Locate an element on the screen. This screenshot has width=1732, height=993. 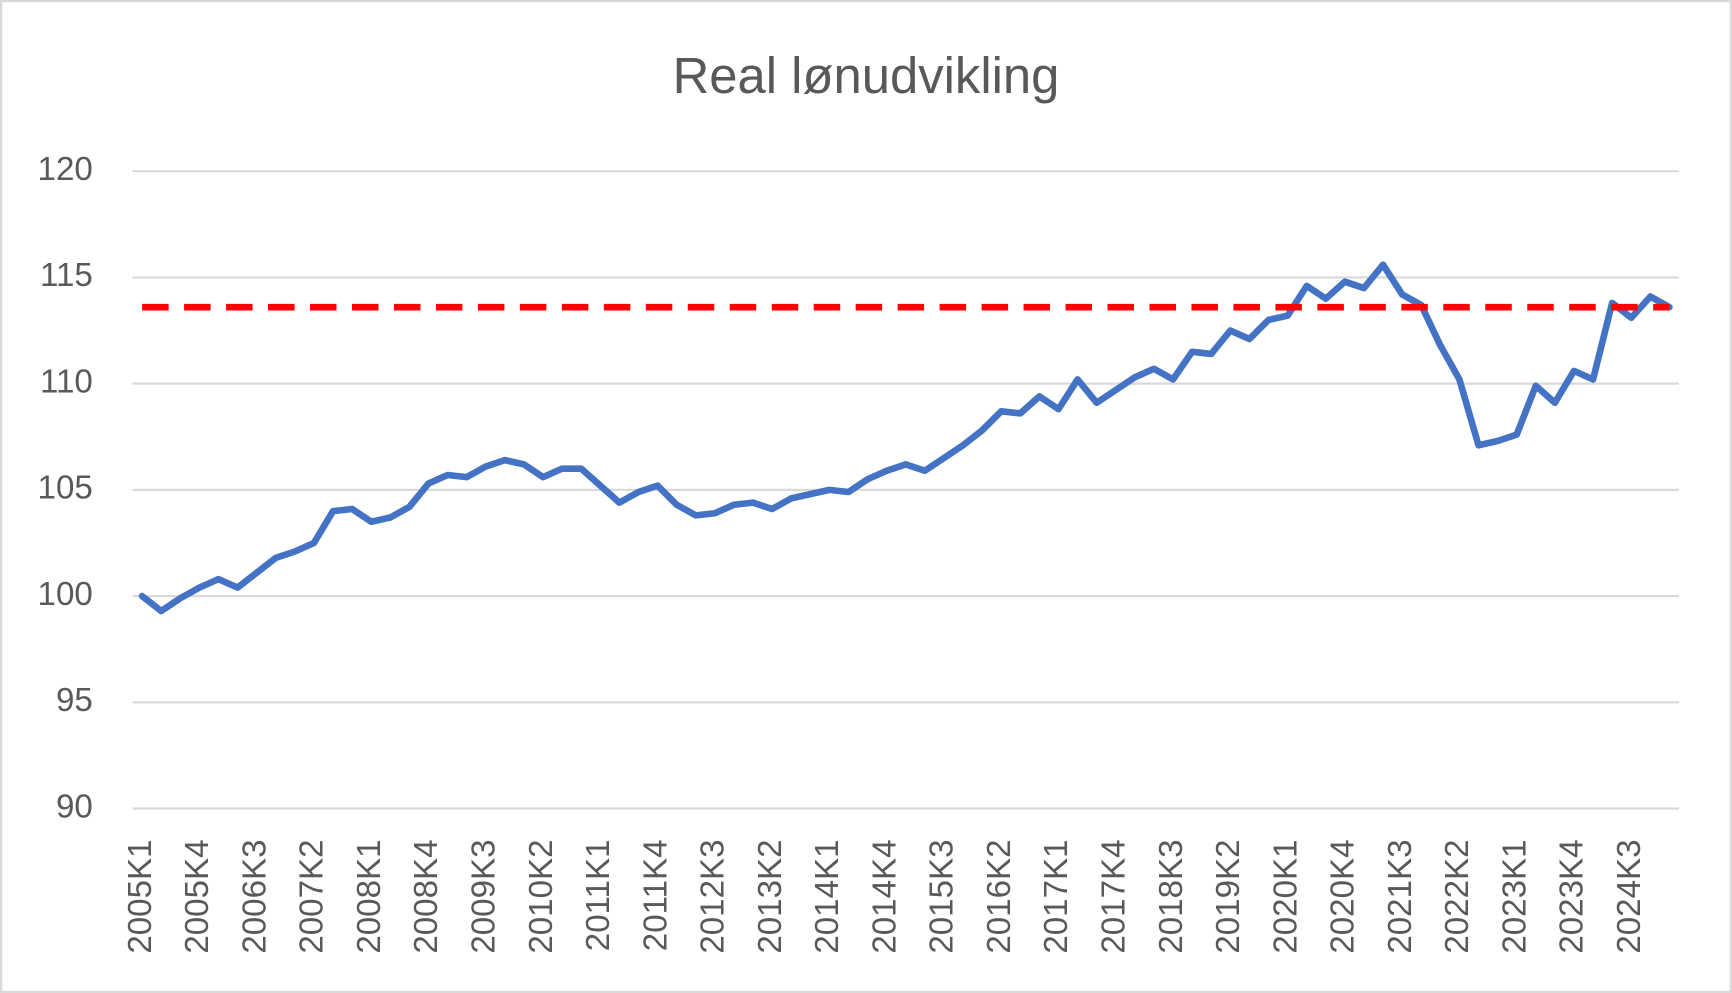
x-tick-label: 2006K3 is located at coordinates (254, 896).